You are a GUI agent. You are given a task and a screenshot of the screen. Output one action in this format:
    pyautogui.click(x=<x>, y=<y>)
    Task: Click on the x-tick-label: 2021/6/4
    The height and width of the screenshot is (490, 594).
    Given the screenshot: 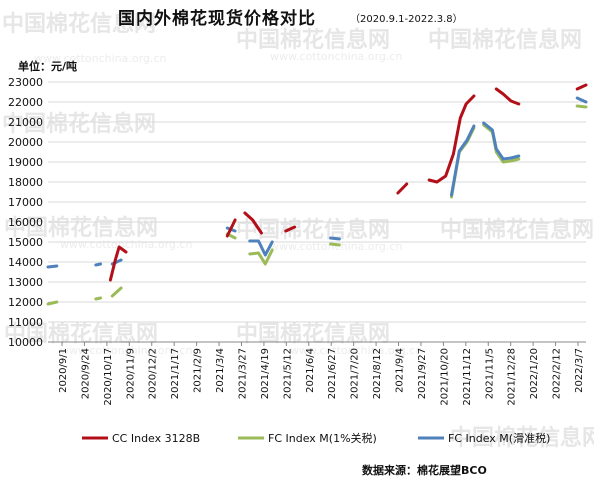 What is the action you would take?
    pyautogui.click(x=310, y=370)
    